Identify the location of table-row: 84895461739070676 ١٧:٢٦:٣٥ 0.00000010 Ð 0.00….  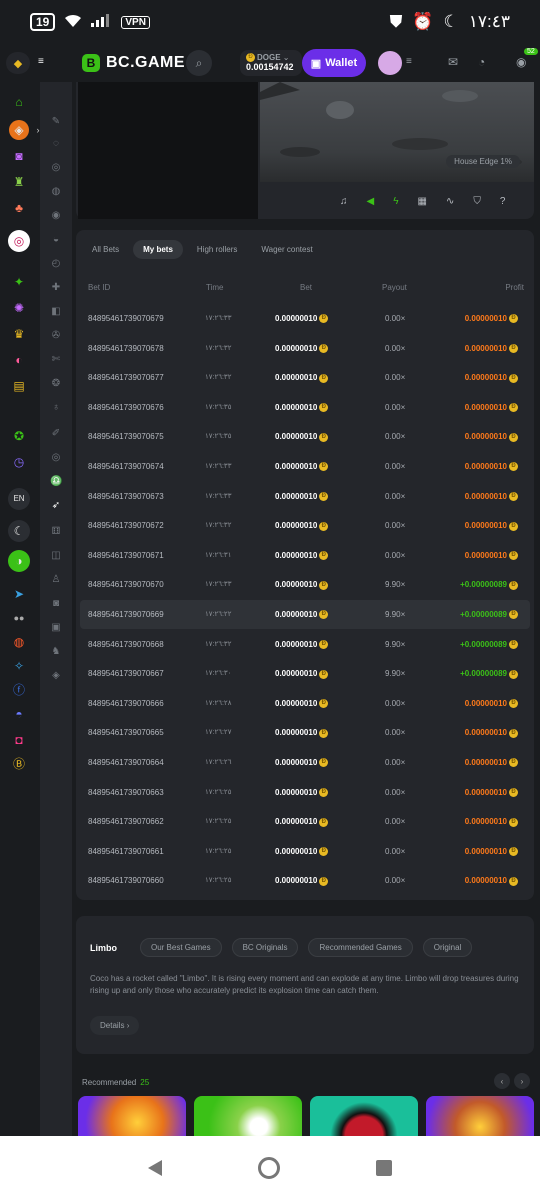
(305, 407).